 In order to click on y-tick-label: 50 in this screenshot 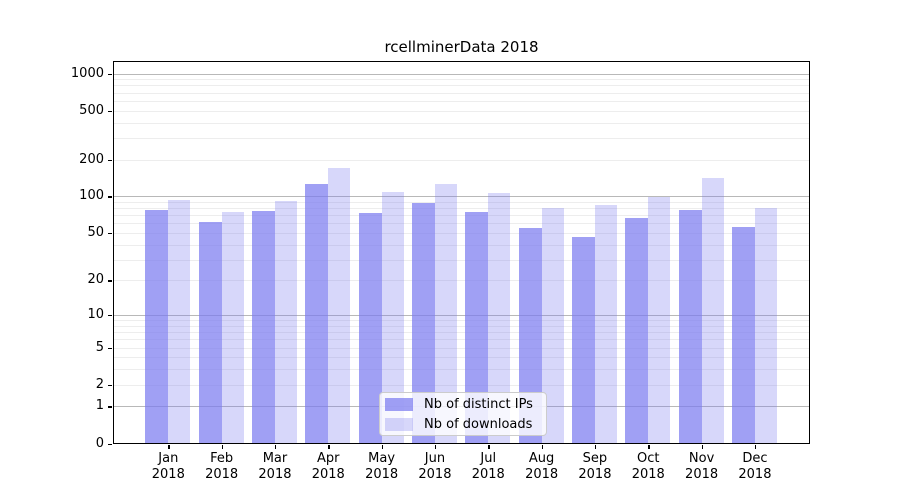, I will do `click(95, 232)`.